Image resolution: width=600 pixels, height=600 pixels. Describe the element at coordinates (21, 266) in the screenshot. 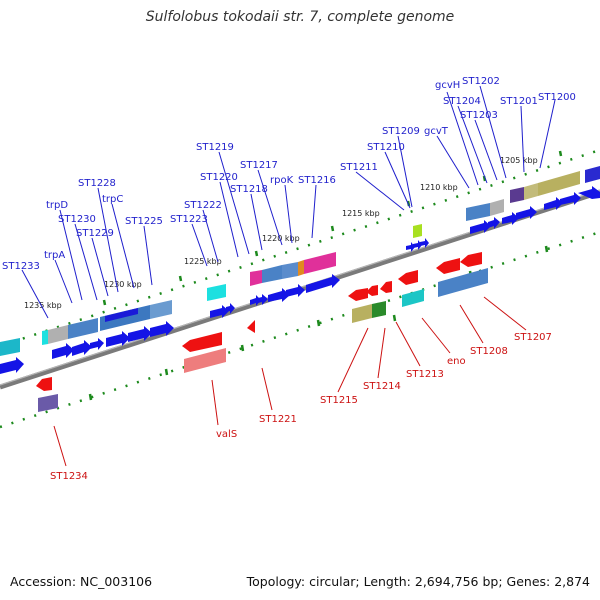

I see `gene-label: ST1233` at that location.